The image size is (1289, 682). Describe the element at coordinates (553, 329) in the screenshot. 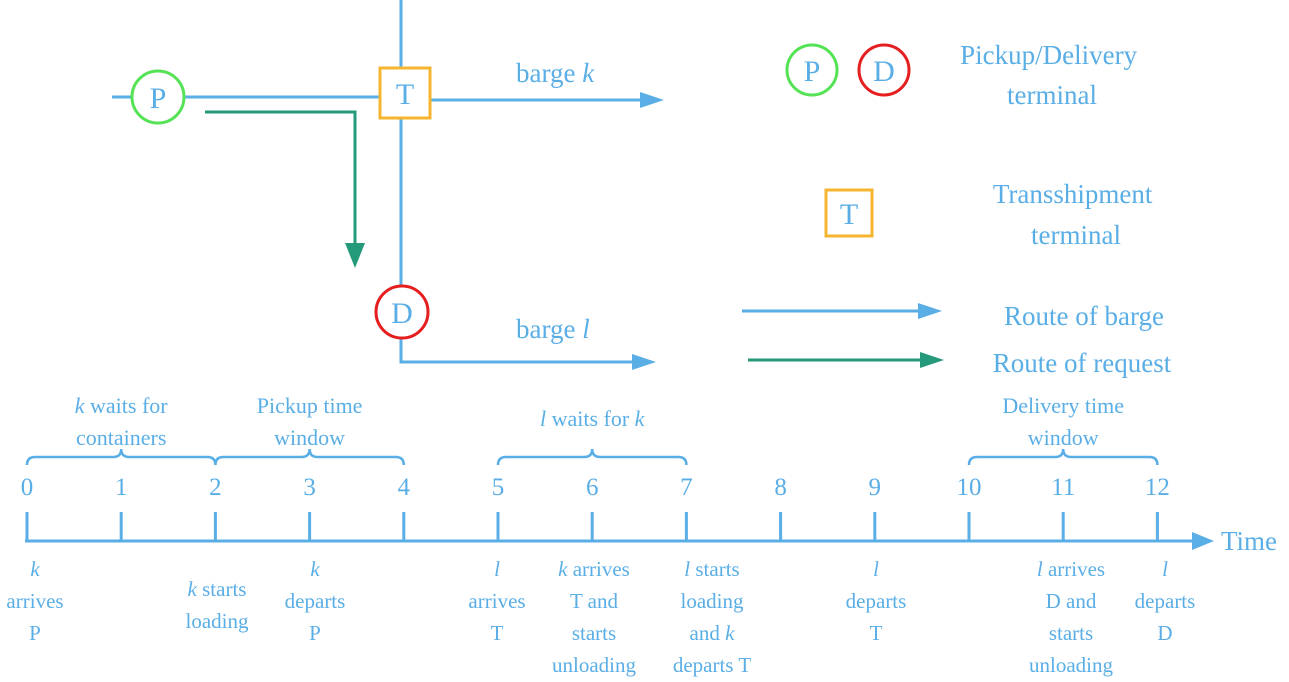

I see `barge-l-label: barge l` at that location.